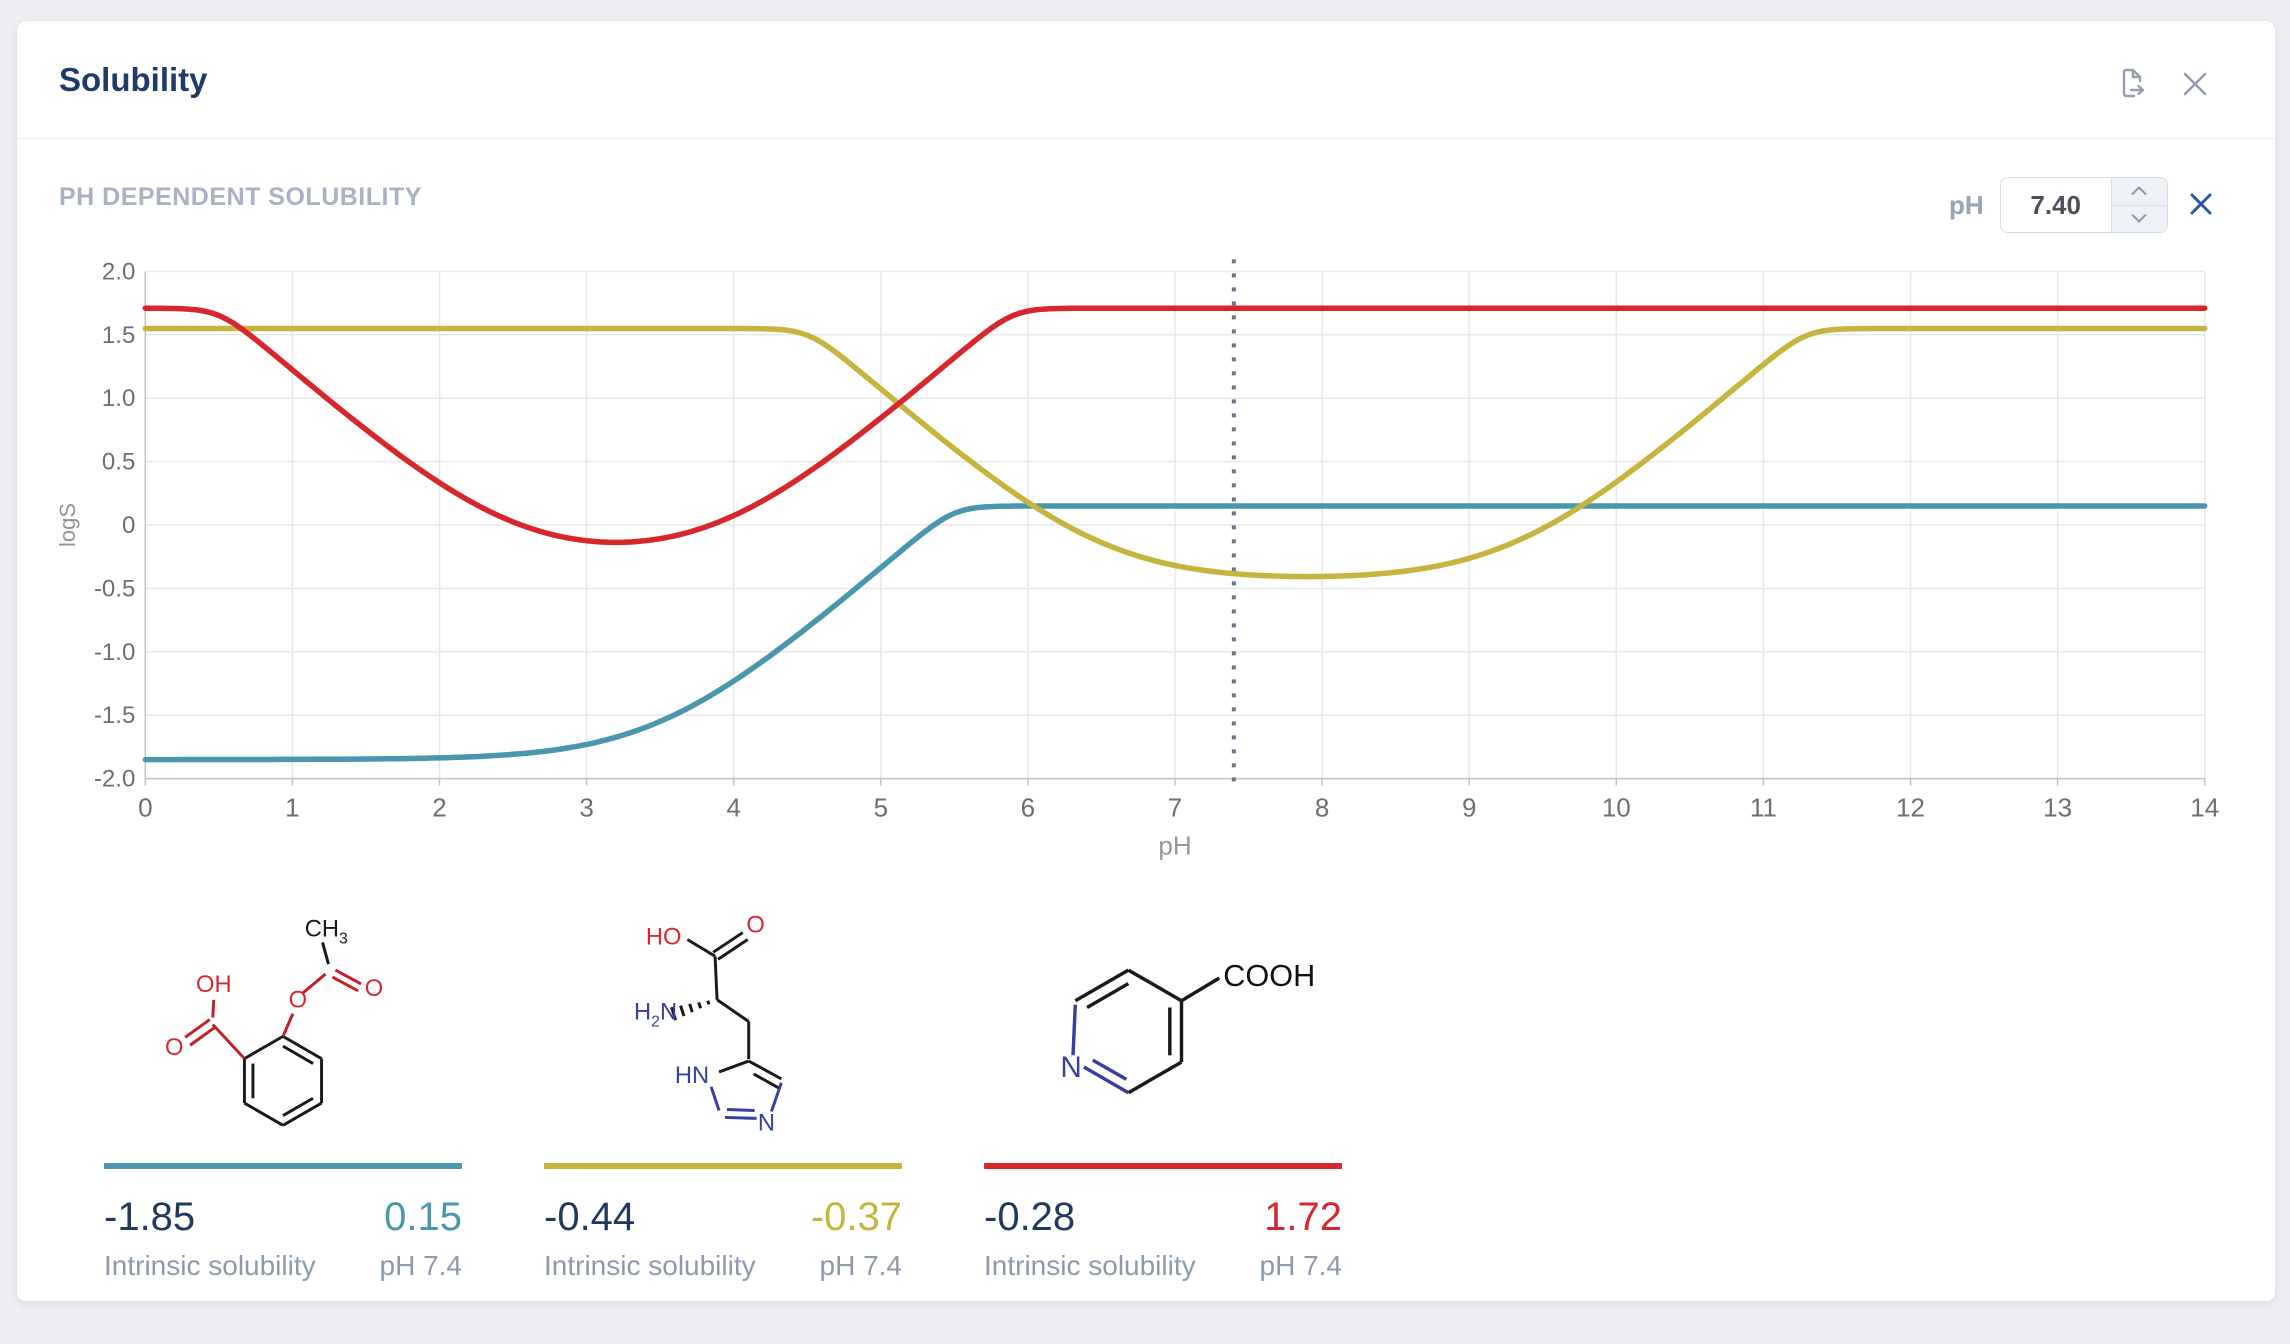 The height and width of the screenshot is (1344, 2290). What do you see at coordinates (1910, 808) in the screenshot?
I see `x-tick-label: 12` at bounding box center [1910, 808].